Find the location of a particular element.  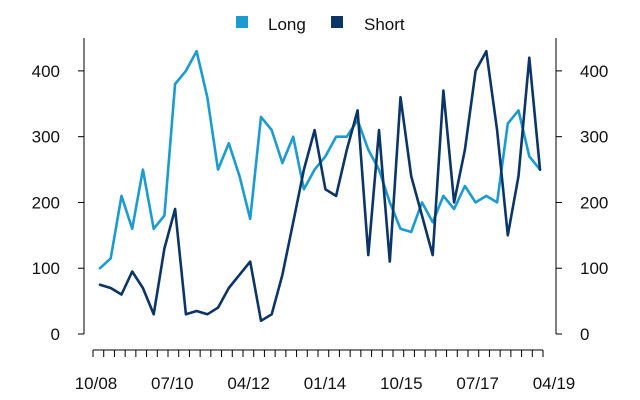

legend-swatch-long is located at coordinates (242, 22).